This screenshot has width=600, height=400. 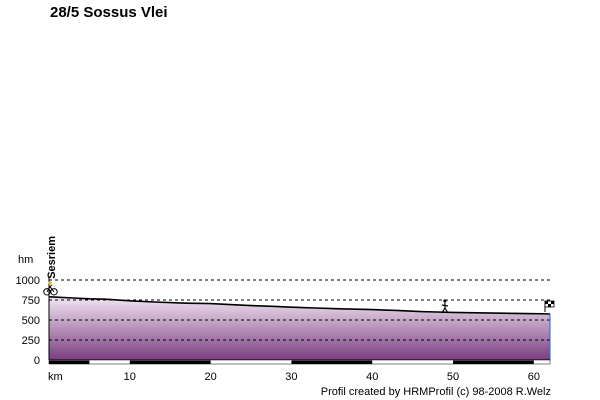 What do you see at coordinates (299, 328) in the screenshot?
I see `elevation-area` at bounding box center [299, 328].